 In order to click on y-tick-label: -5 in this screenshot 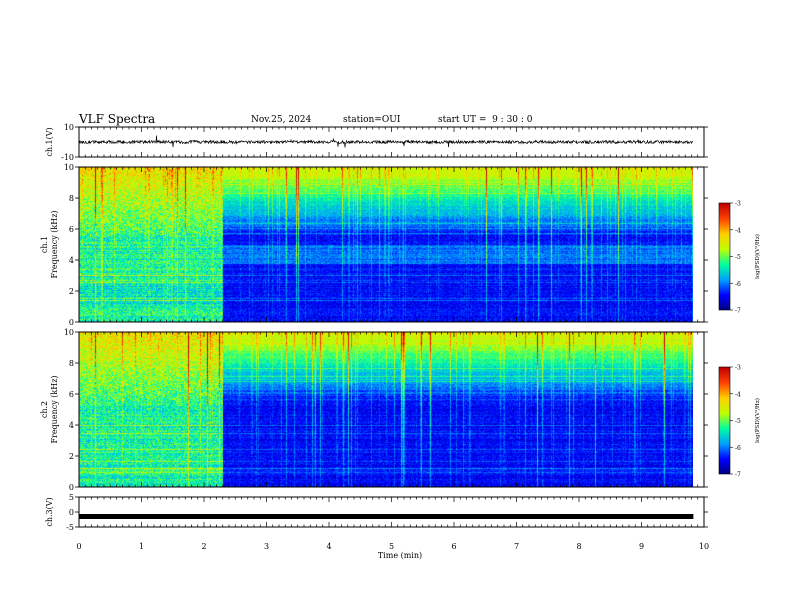, I will do `click(70, 527)`.